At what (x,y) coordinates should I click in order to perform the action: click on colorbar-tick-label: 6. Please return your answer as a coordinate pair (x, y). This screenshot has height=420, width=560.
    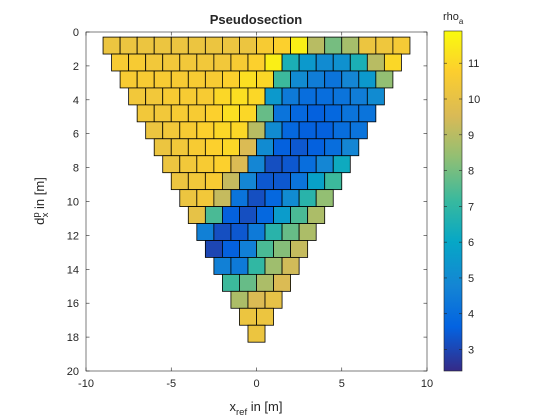
    Looking at the image, I should click on (471, 243).